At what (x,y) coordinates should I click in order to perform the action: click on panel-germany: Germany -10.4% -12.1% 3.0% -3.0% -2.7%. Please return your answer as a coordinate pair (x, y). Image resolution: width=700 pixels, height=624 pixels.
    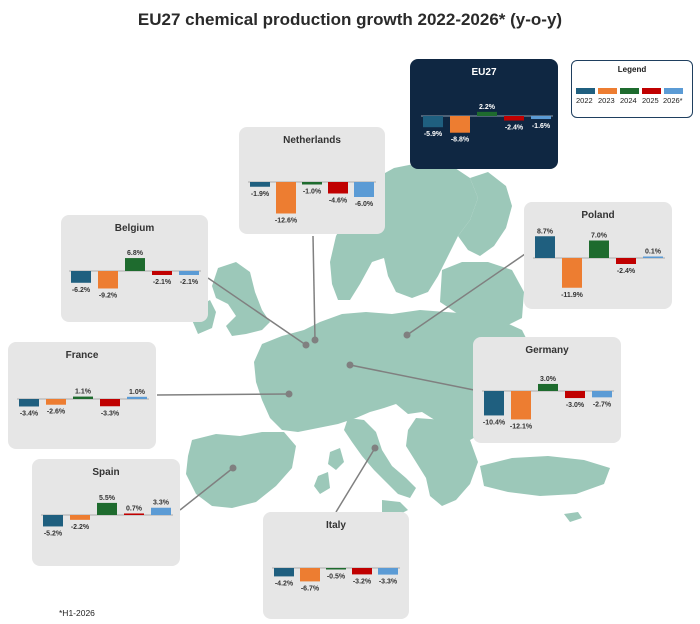
    Looking at the image, I should click on (547, 390).